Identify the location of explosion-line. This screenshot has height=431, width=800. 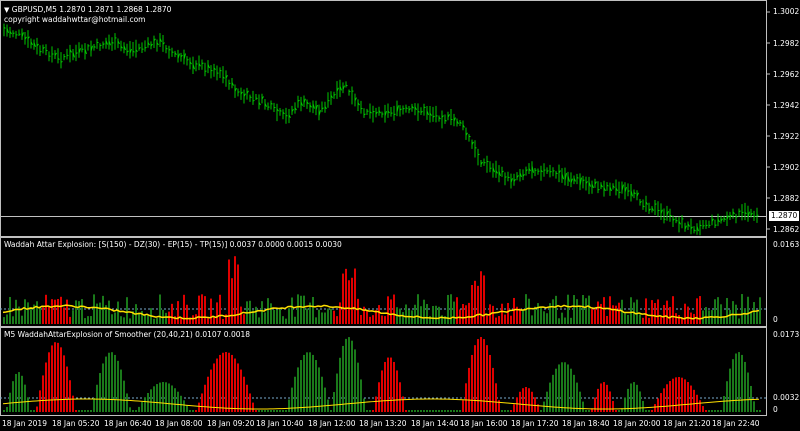
(381, 404).